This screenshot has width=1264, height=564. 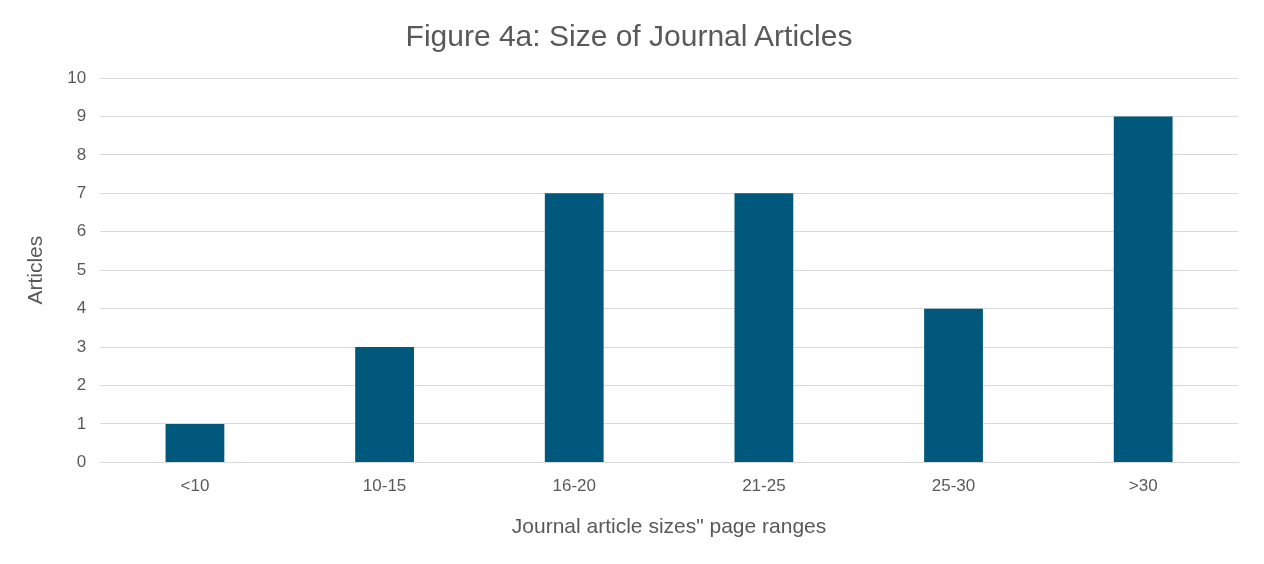 What do you see at coordinates (81, 308) in the screenshot?
I see `y-tick-label: 4` at bounding box center [81, 308].